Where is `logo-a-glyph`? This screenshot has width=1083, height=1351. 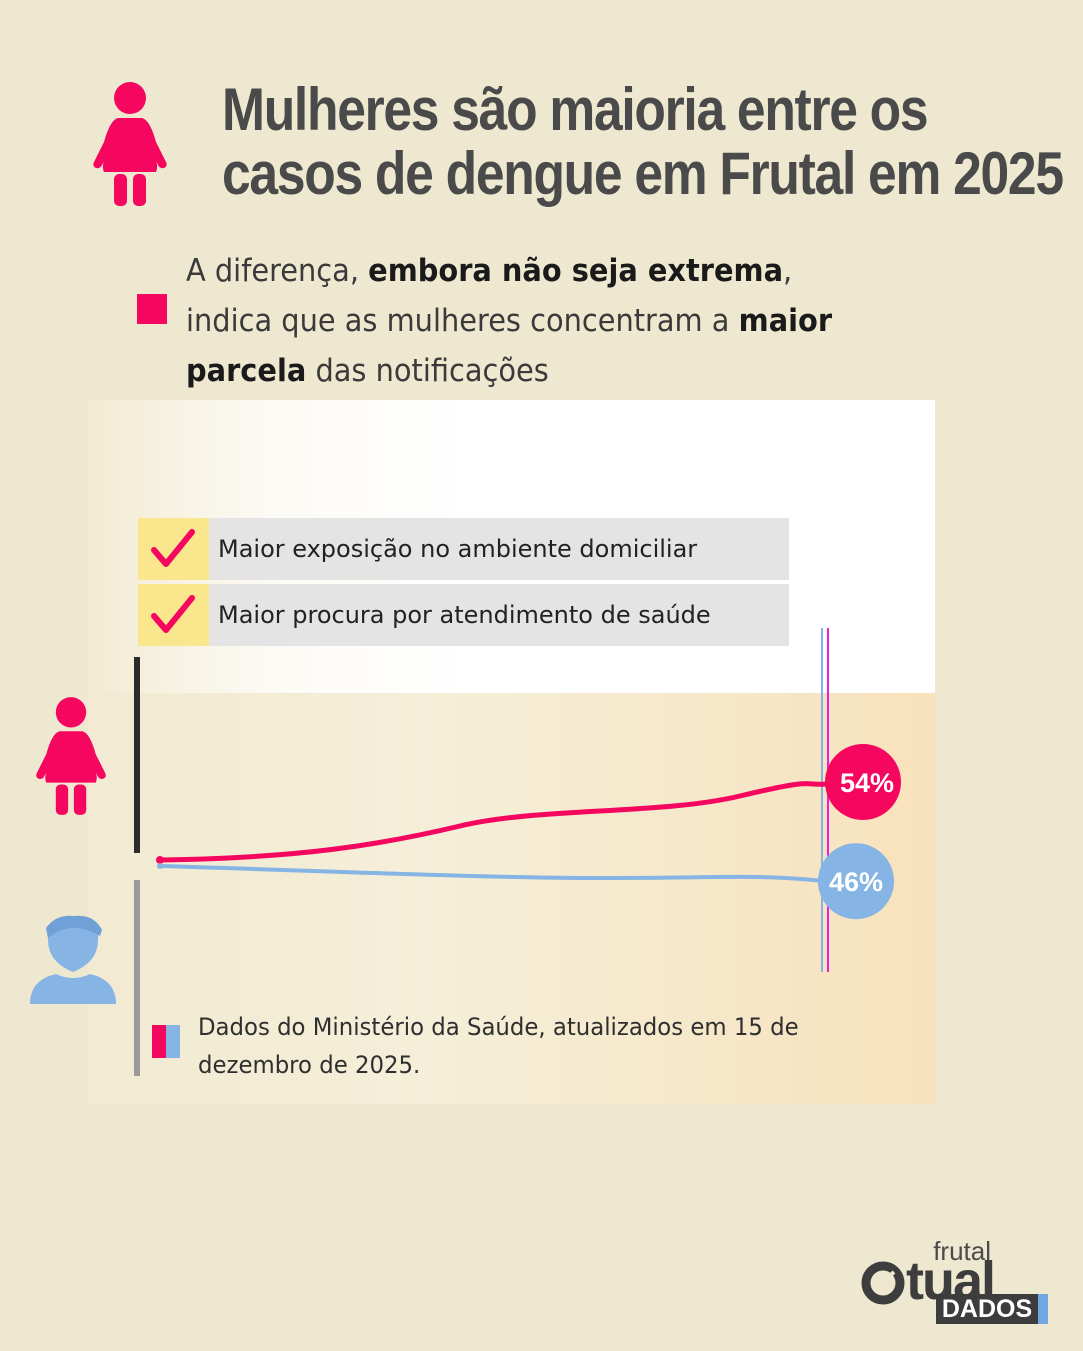
logo-a-glyph is located at coordinates (883, 1283).